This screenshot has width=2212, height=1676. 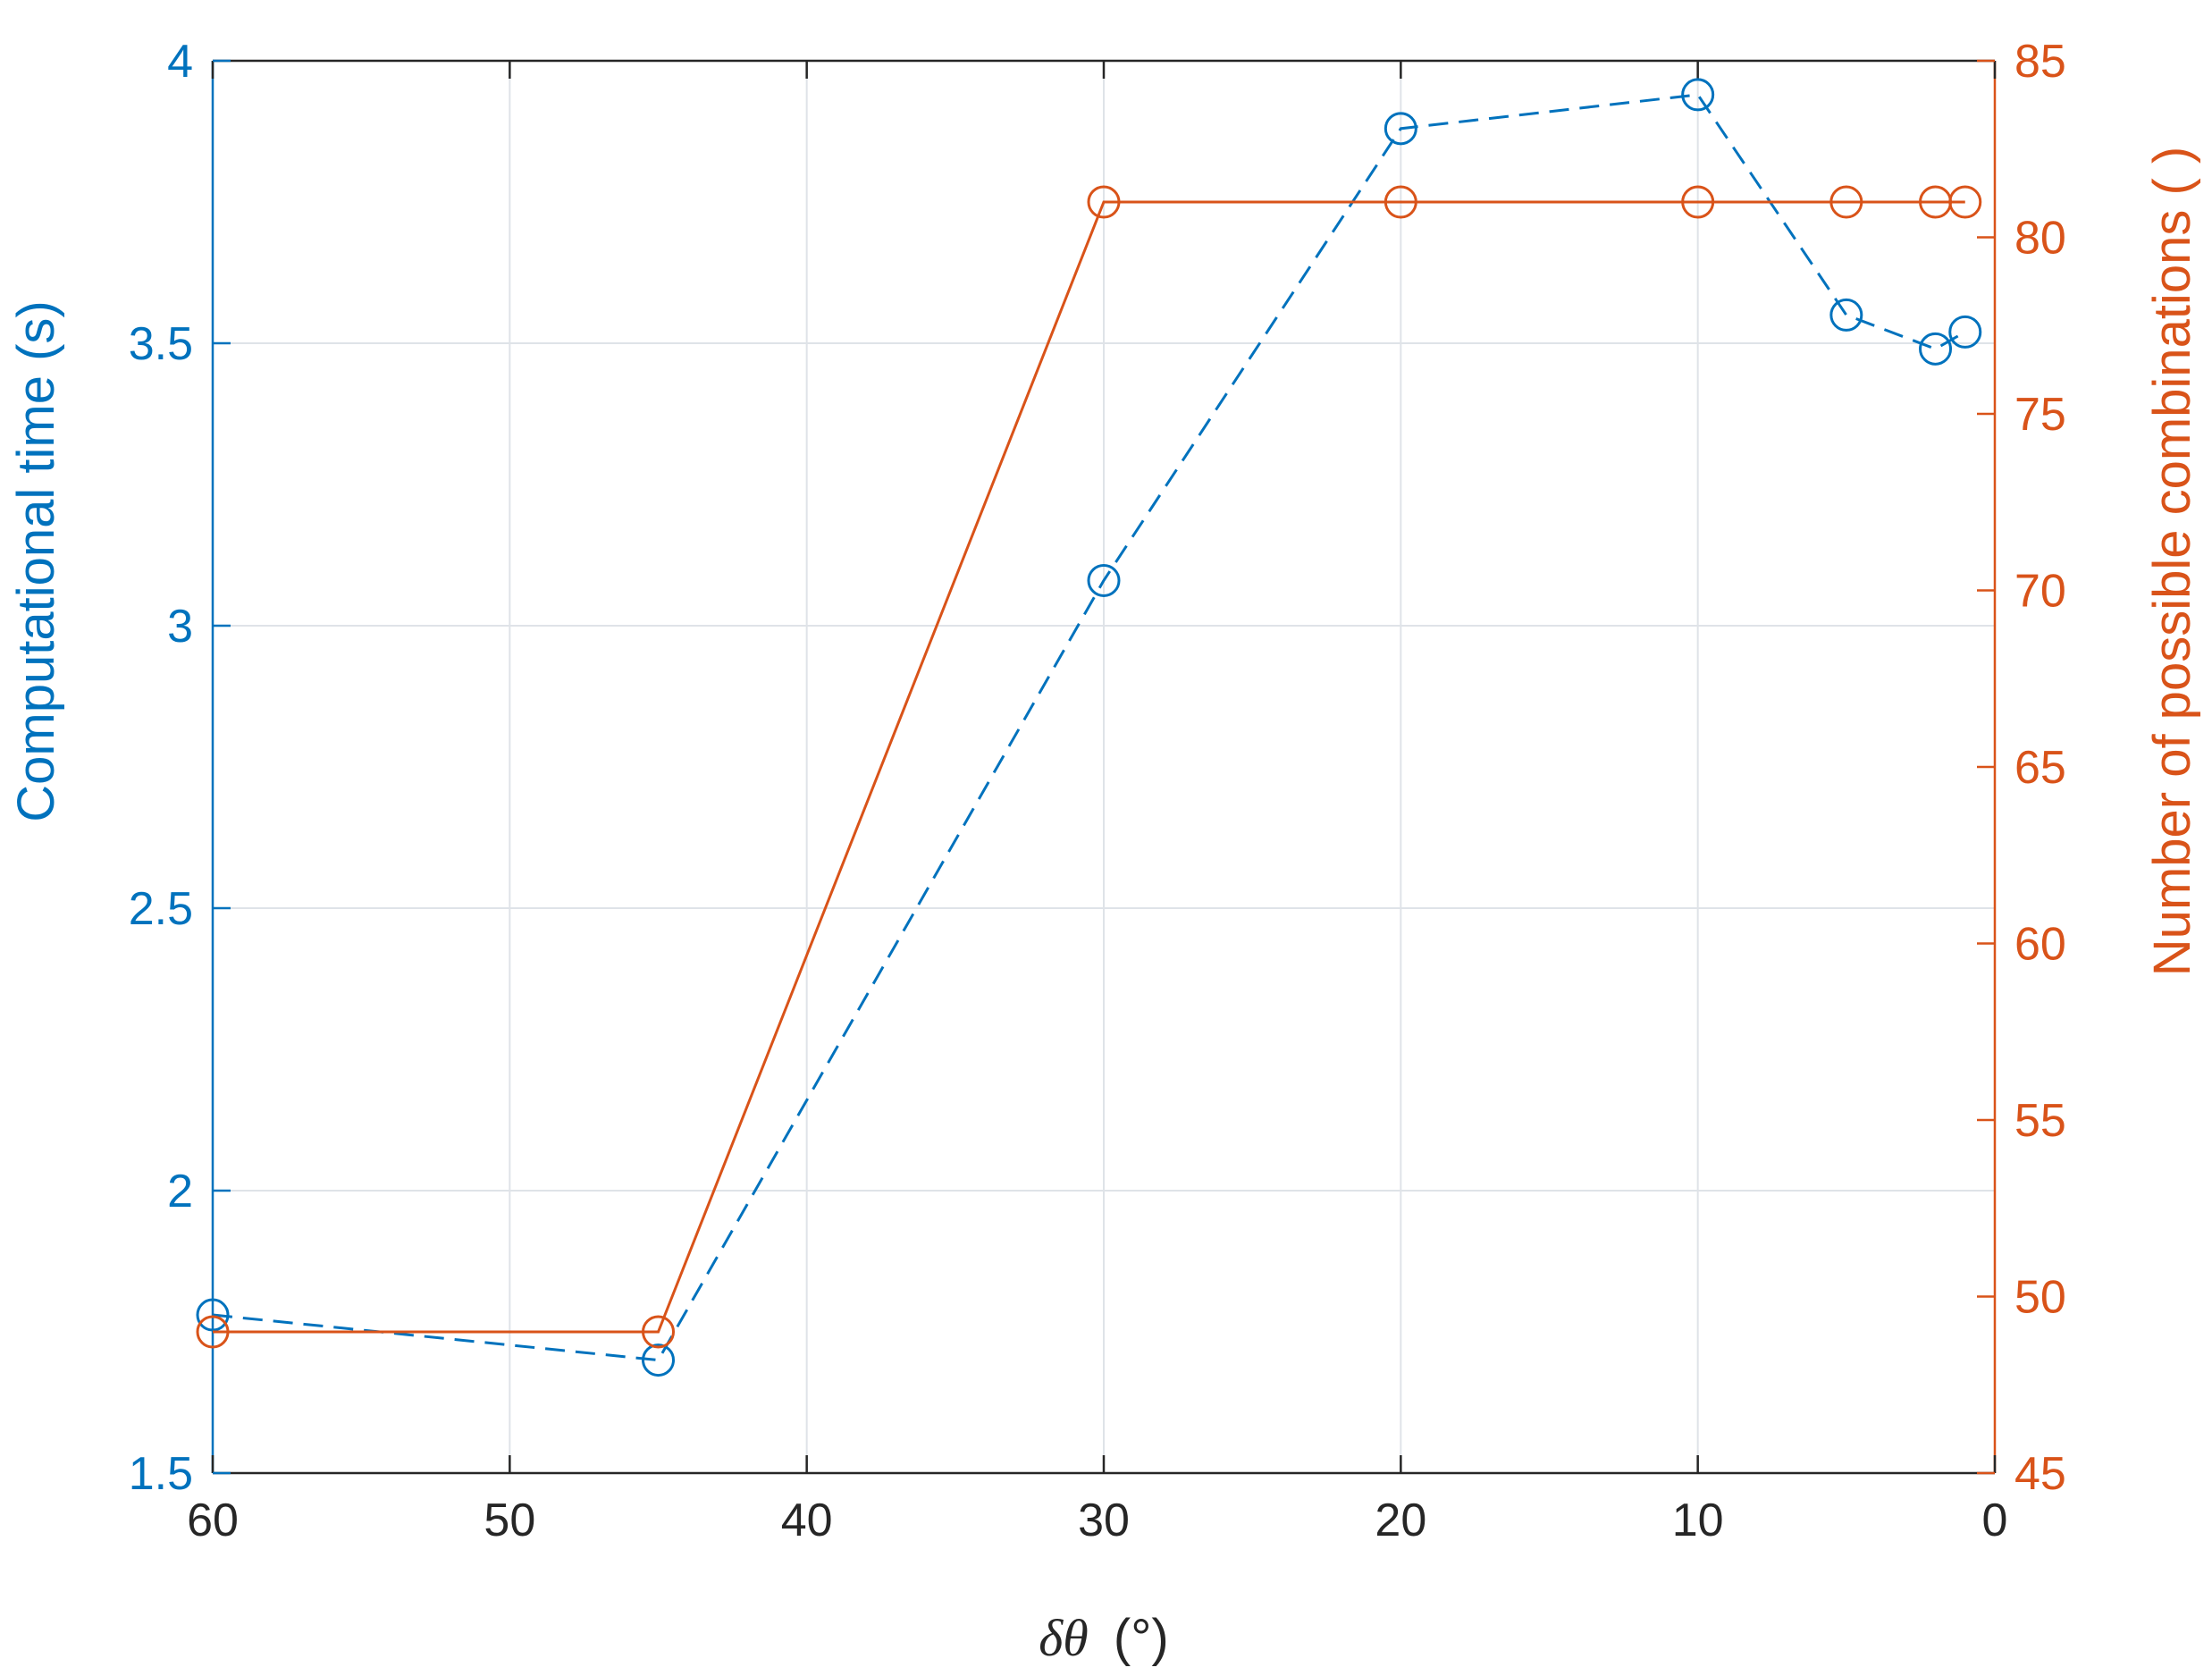 What do you see at coordinates (180, 62) in the screenshot?
I see `left-y-tick-label: 4` at bounding box center [180, 62].